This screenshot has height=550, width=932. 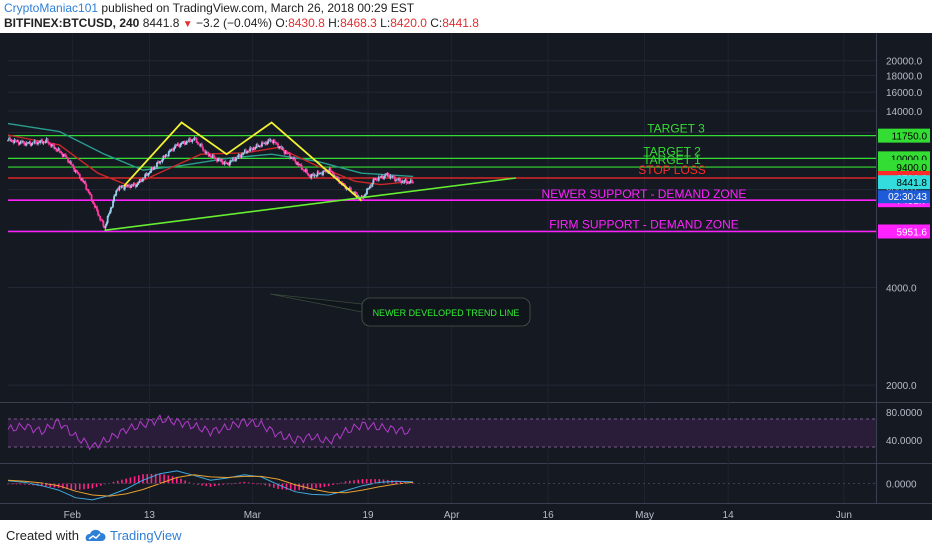 What do you see at coordinates (146, 535) in the screenshot?
I see `tradingview-brand-link: TradingView` at bounding box center [146, 535].